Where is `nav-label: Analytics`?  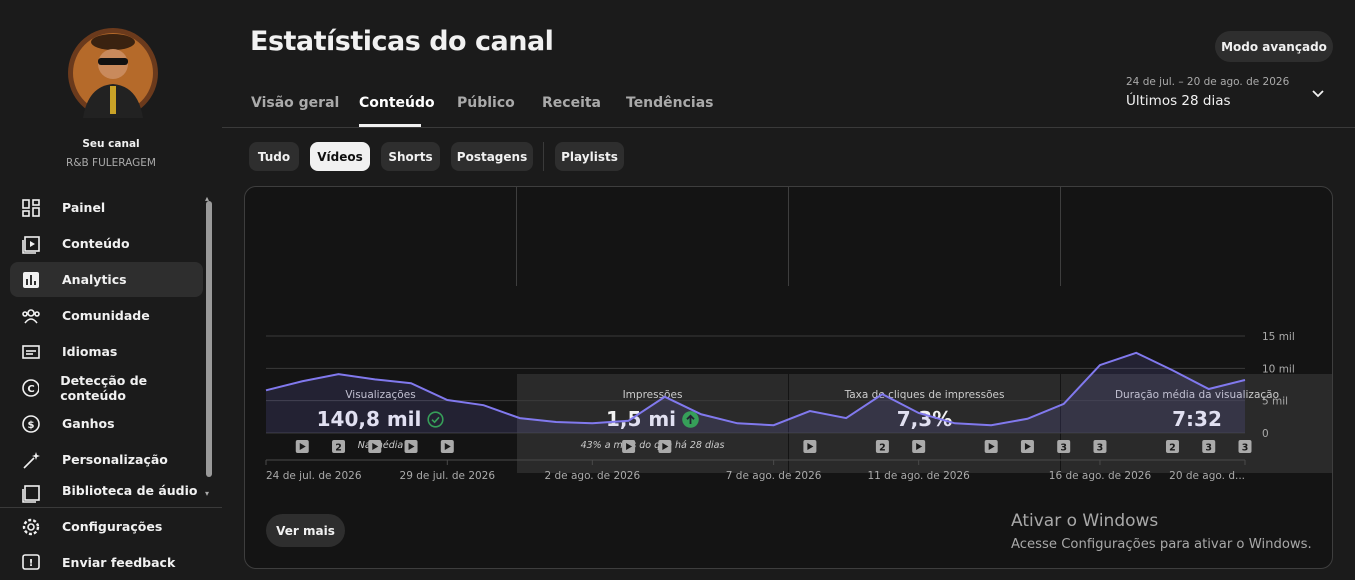 nav-label: Analytics is located at coordinates (94, 279).